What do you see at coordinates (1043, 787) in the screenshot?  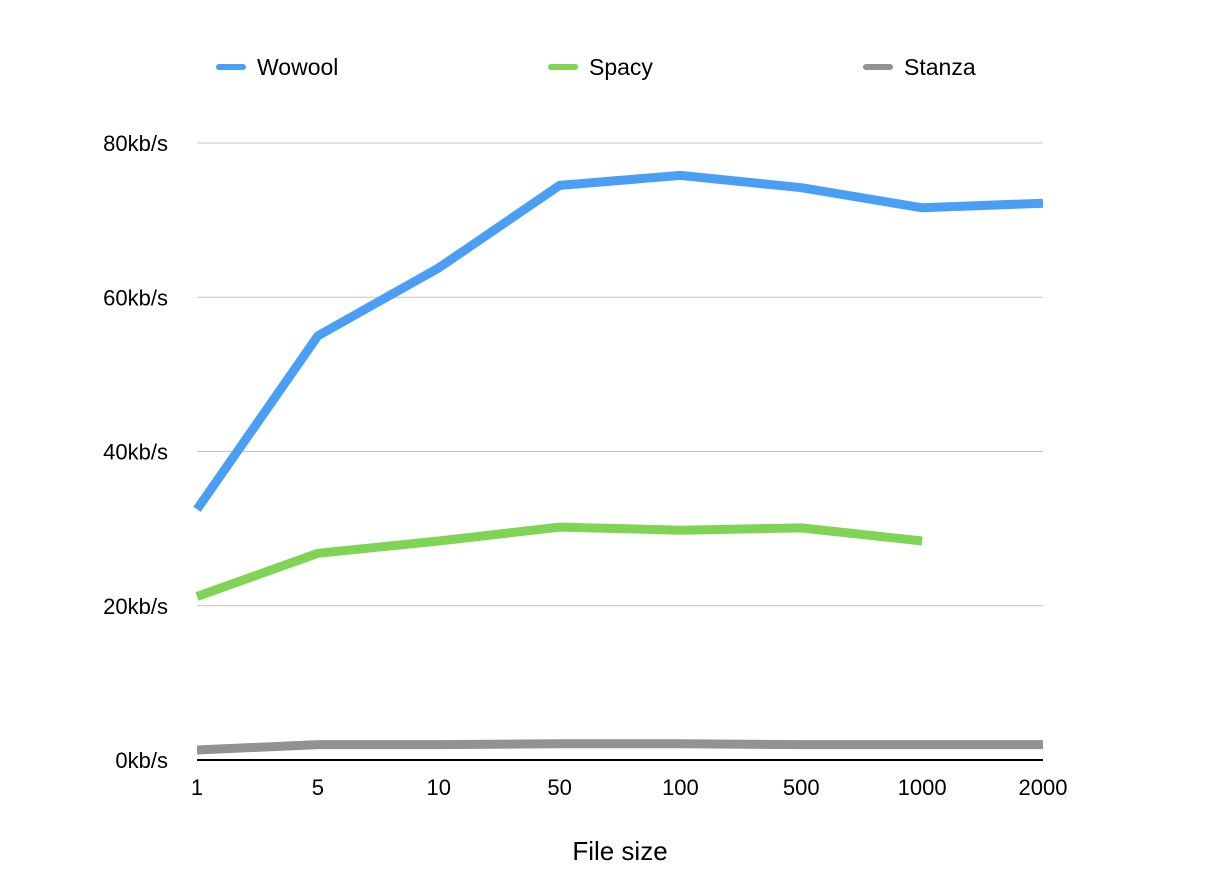 I see `x-tick-label: 2000` at bounding box center [1043, 787].